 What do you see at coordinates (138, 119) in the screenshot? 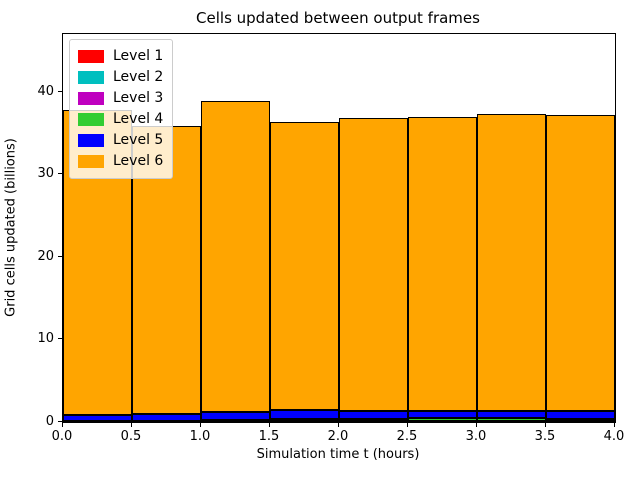
I see `legend-label: Level 4` at bounding box center [138, 119].